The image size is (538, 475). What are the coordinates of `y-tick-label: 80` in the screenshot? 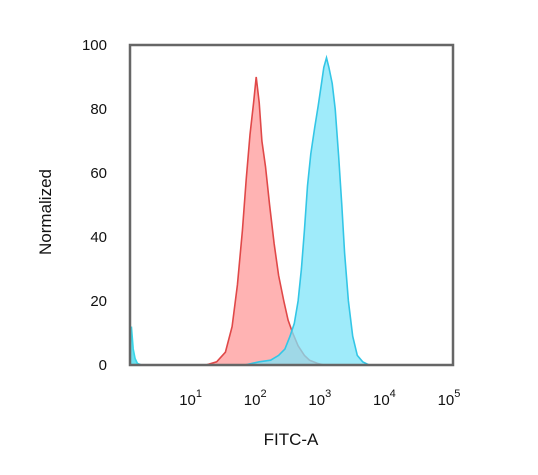 It's located at (98, 109).